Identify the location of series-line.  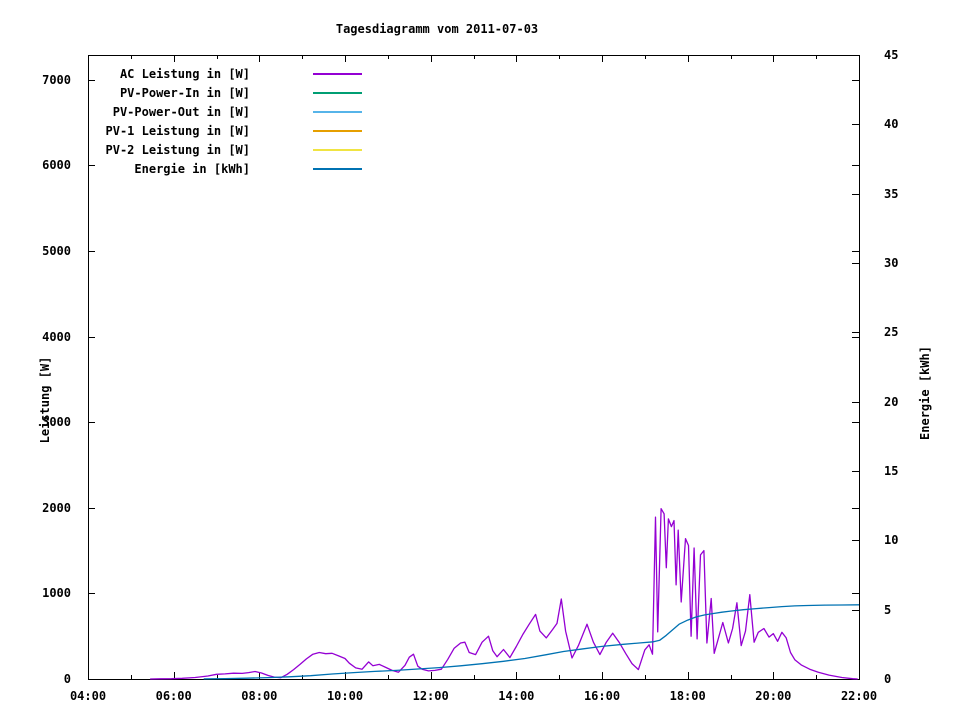
(531, 642).